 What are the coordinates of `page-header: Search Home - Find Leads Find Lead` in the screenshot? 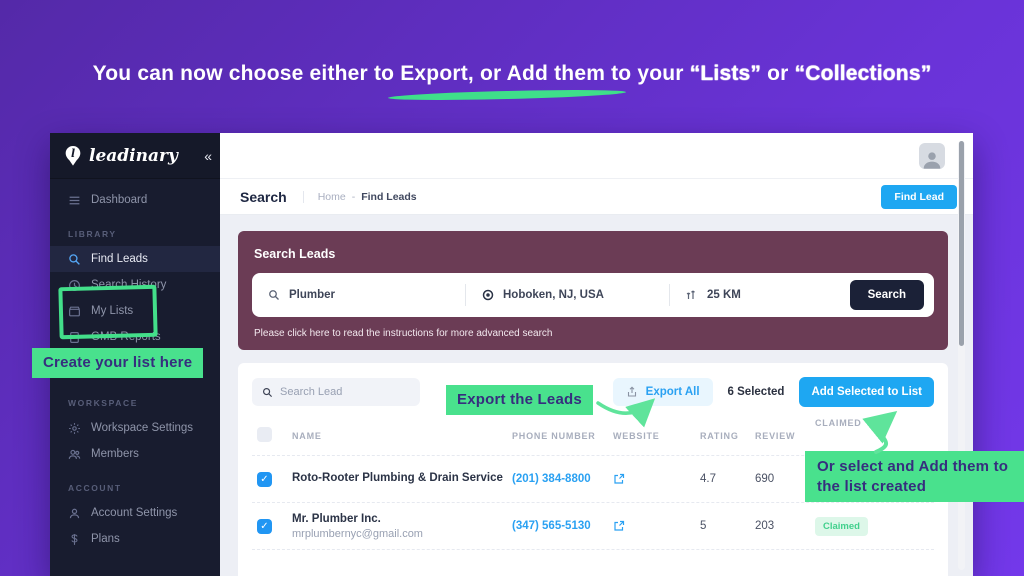 It's located at (596, 197).